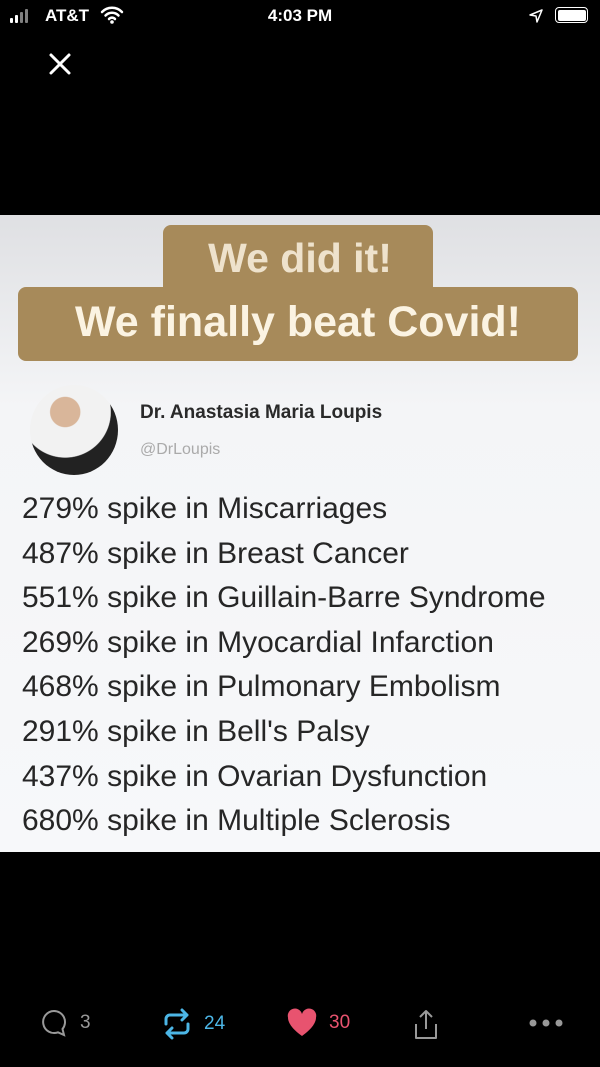  What do you see at coordinates (177, 1024) in the screenshot?
I see `retweet-icon` at bounding box center [177, 1024].